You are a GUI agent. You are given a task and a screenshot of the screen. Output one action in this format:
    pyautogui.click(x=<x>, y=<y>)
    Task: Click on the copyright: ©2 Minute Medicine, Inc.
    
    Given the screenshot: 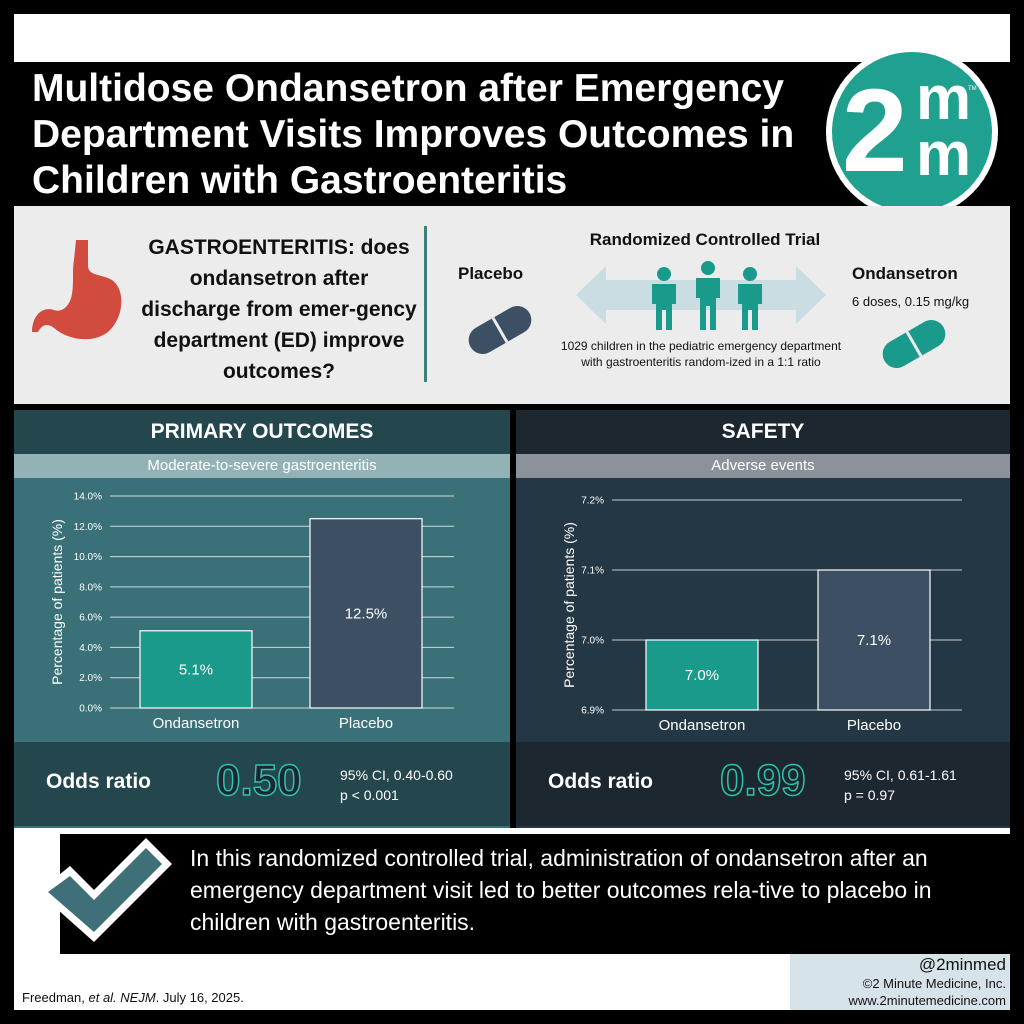 What is the action you would take?
    pyautogui.click(x=934, y=983)
    